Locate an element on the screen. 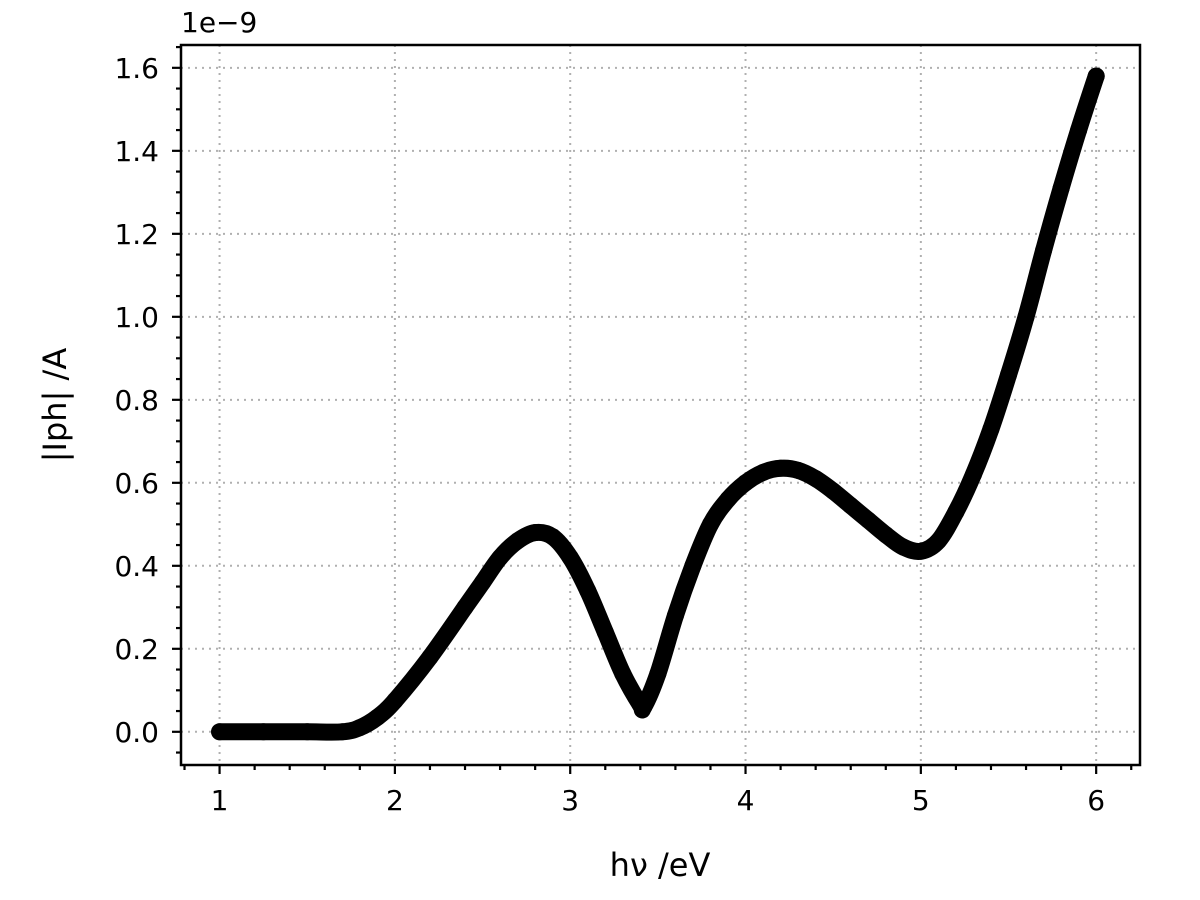 The image size is (1200, 900). x-tick-label-0: 1 is located at coordinates (220, 800).